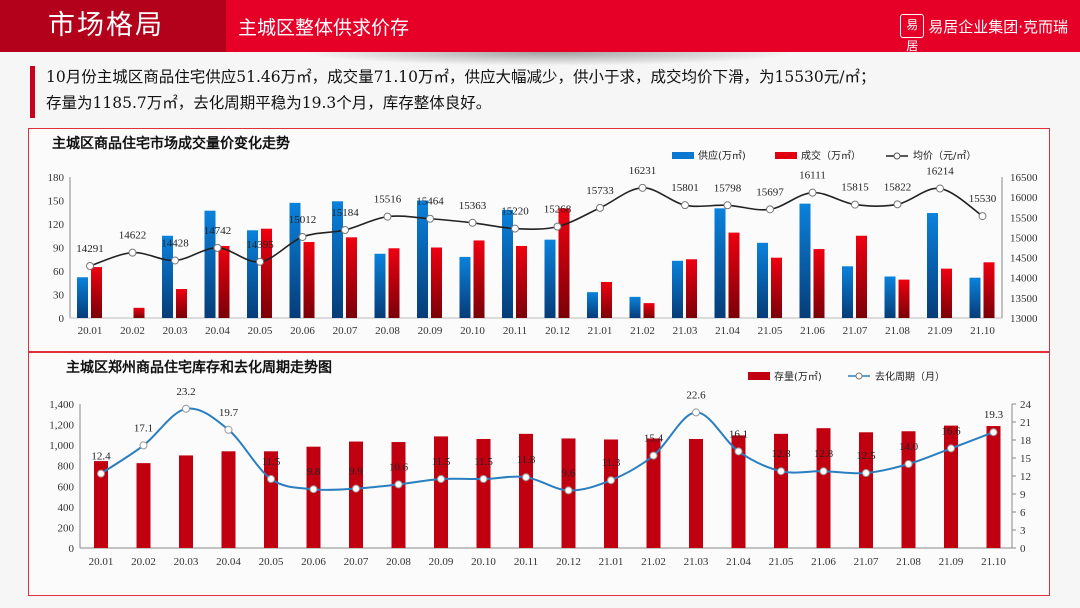  What do you see at coordinates (61, 446) in the screenshot?
I see `chart2-y-tick: 1,000` at bounding box center [61, 446].